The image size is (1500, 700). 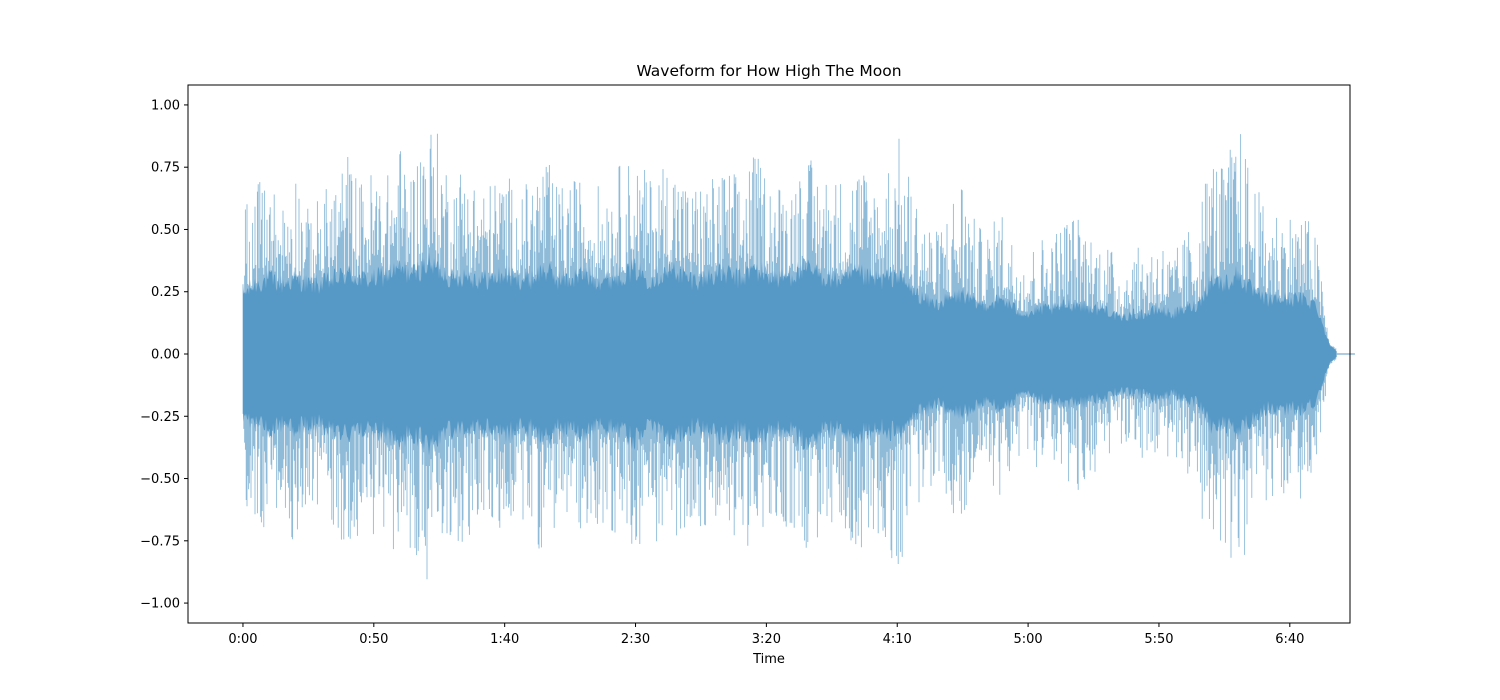 What do you see at coordinates (766, 639) in the screenshot?
I see `x-tick-label: 3:20` at bounding box center [766, 639].